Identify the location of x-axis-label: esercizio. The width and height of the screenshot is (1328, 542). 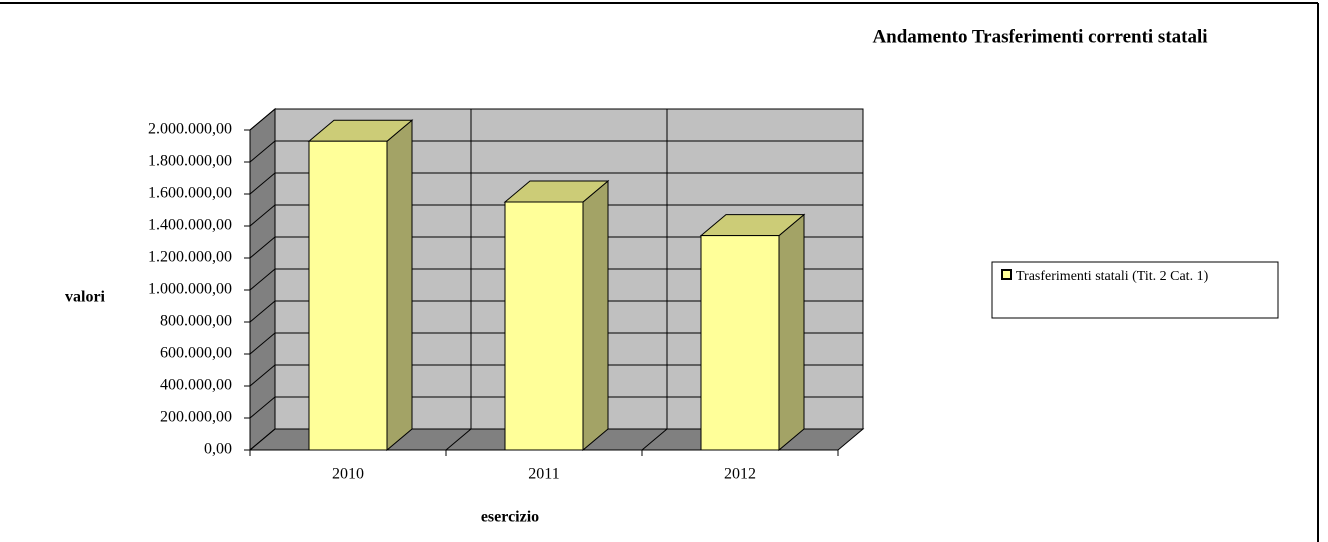
(510, 517).